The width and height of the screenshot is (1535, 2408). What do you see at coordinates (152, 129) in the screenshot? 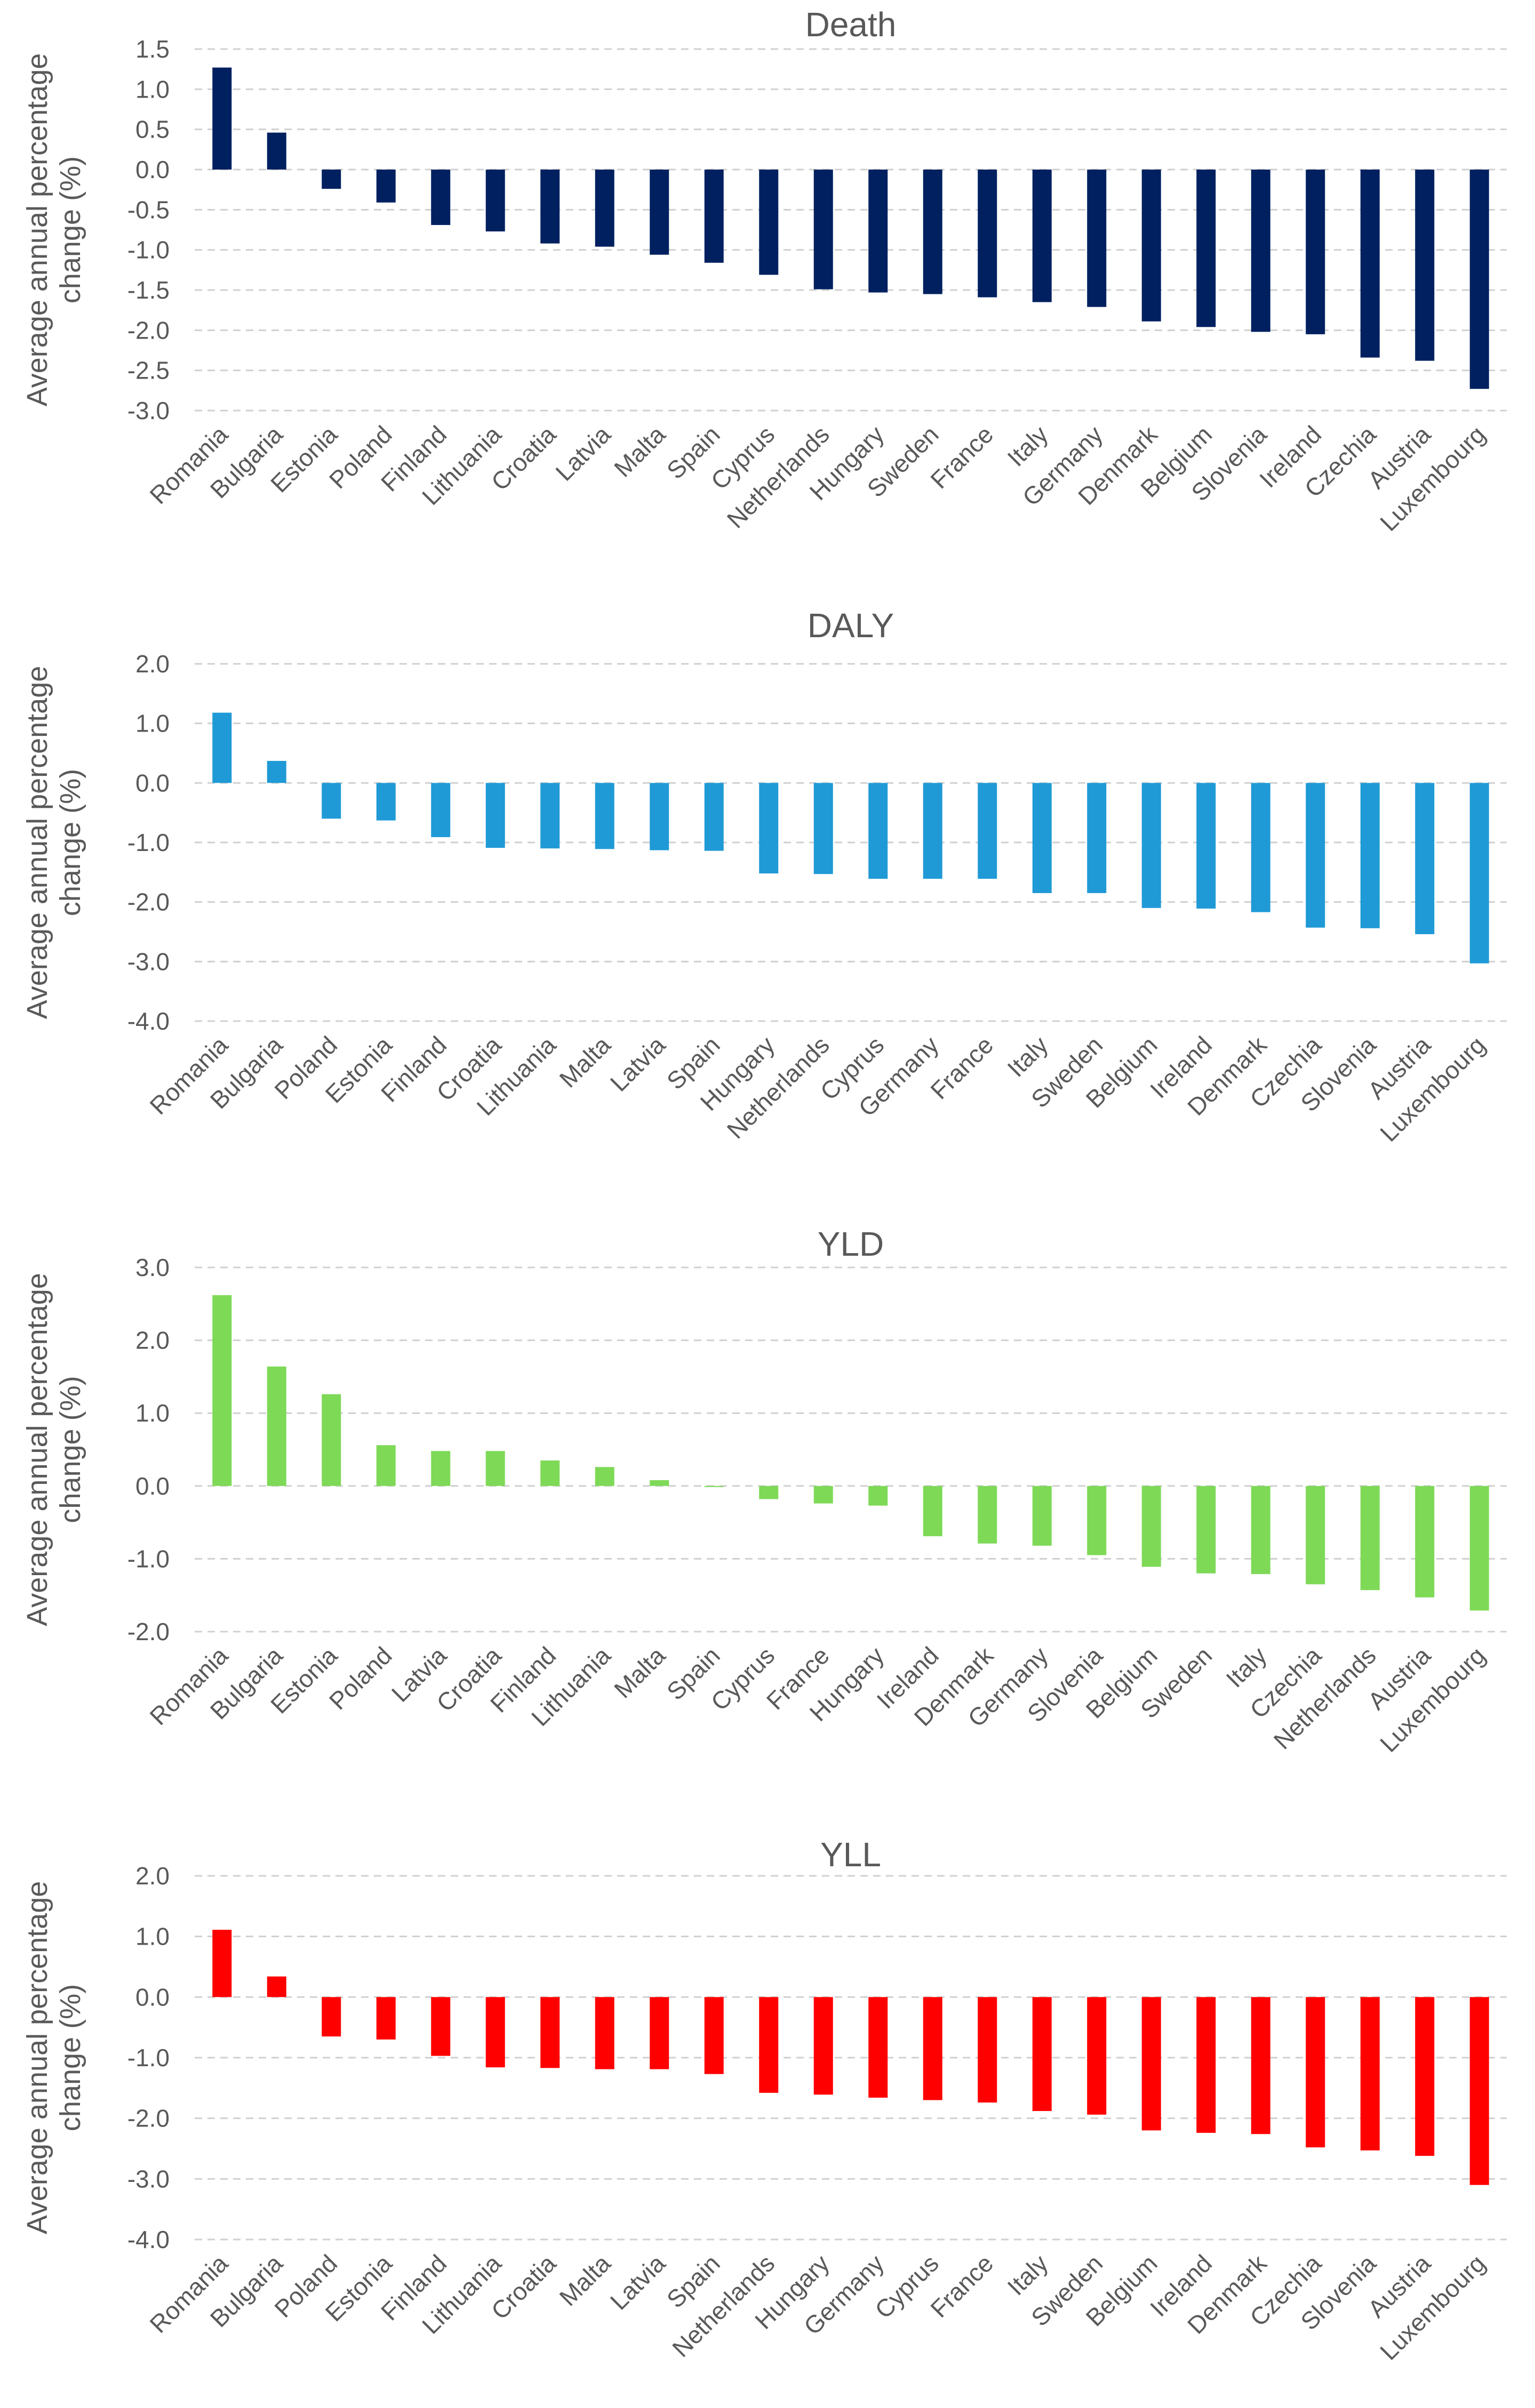
I see `y-tick-label: 0.5` at bounding box center [152, 129].